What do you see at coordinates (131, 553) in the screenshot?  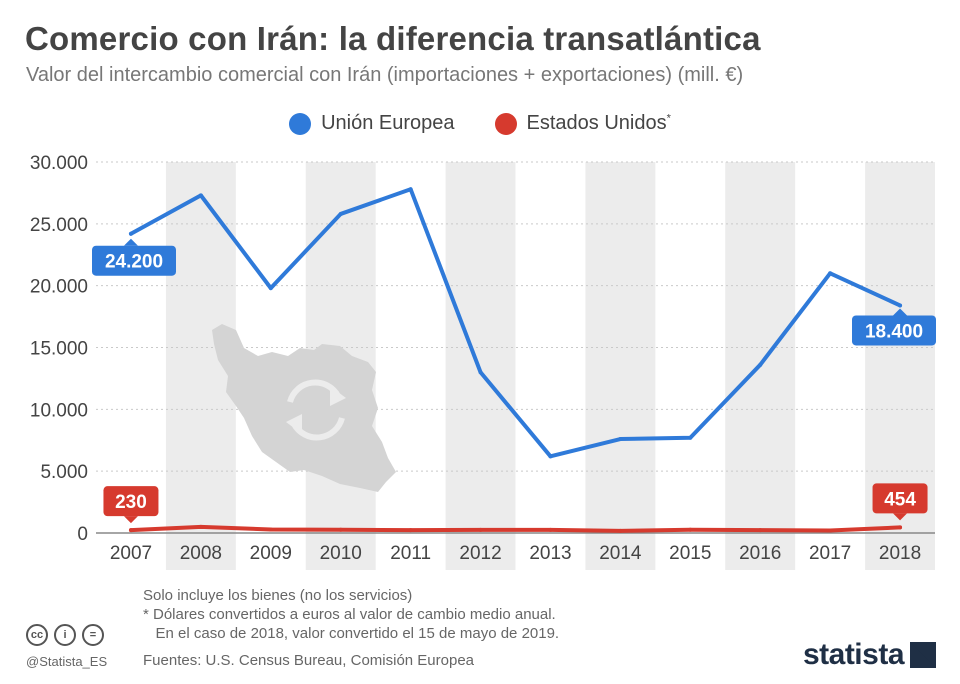 I see `x-tick-label: 2007` at bounding box center [131, 553].